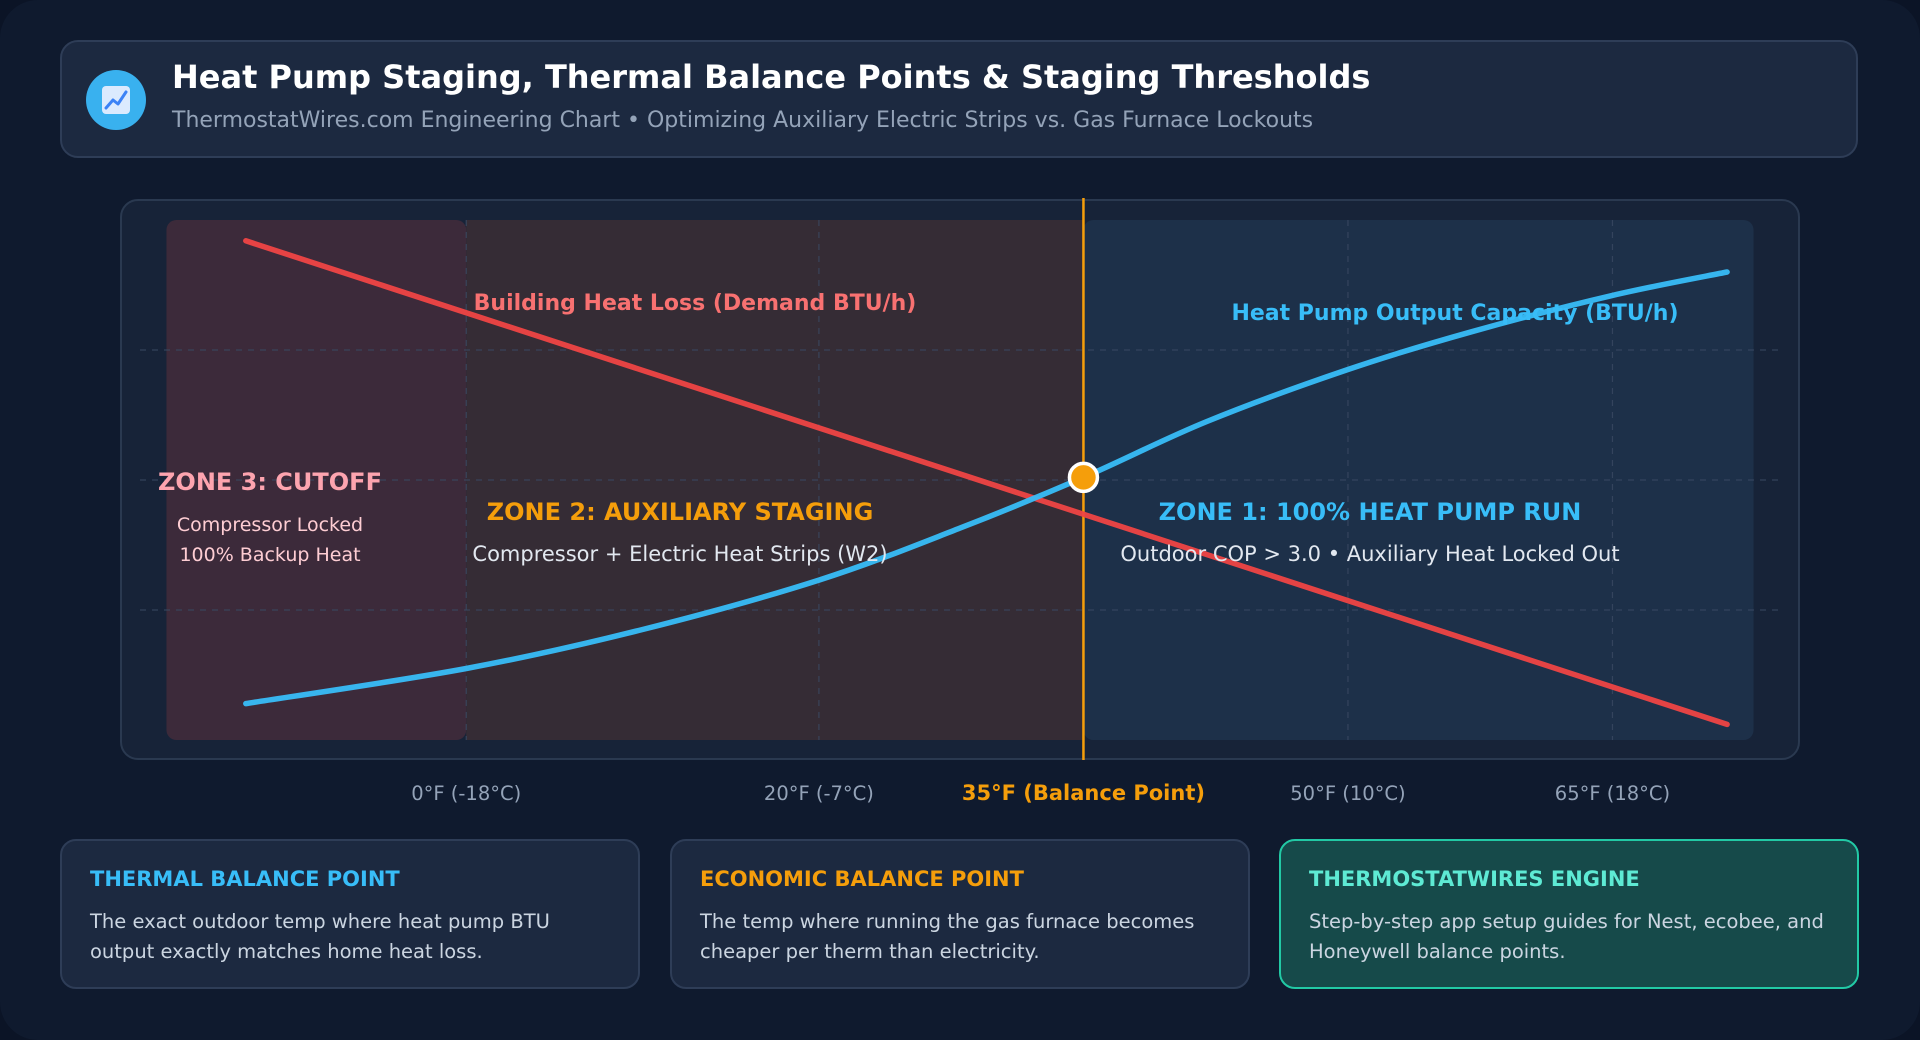  What do you see at coordinates (1474, 879) in the screenshot?
I see `card-title: THERMOSTATWIRES ENGINE` at bounding box center [1474, 879].